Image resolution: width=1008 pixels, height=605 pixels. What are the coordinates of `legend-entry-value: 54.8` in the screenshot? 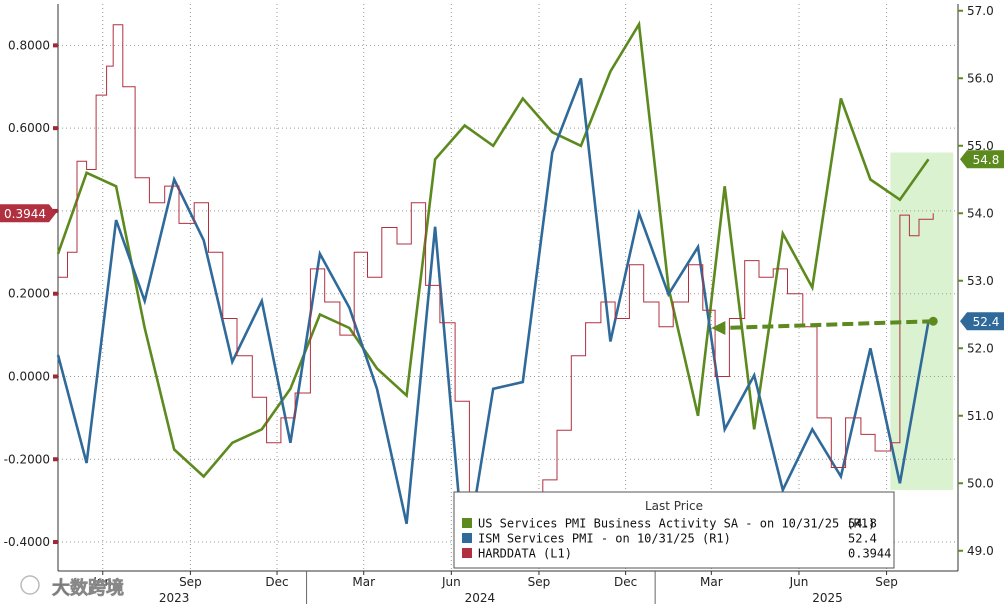 It's located at (862, 524).